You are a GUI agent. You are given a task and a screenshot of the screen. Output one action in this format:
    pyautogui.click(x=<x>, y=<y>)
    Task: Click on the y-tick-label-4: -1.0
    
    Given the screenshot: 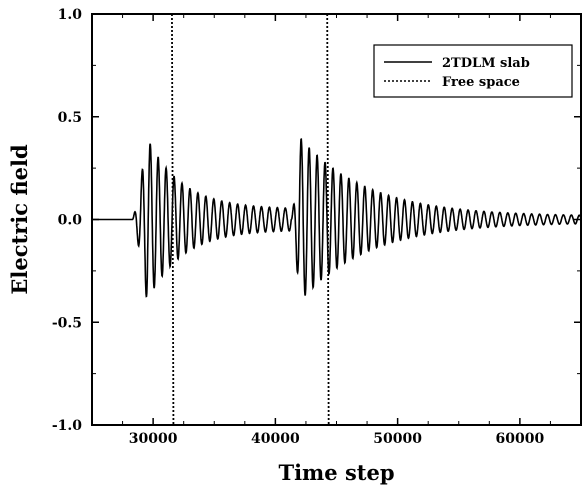 What is the action you would take?
    pyautogui.click(x=67, y=426)
    